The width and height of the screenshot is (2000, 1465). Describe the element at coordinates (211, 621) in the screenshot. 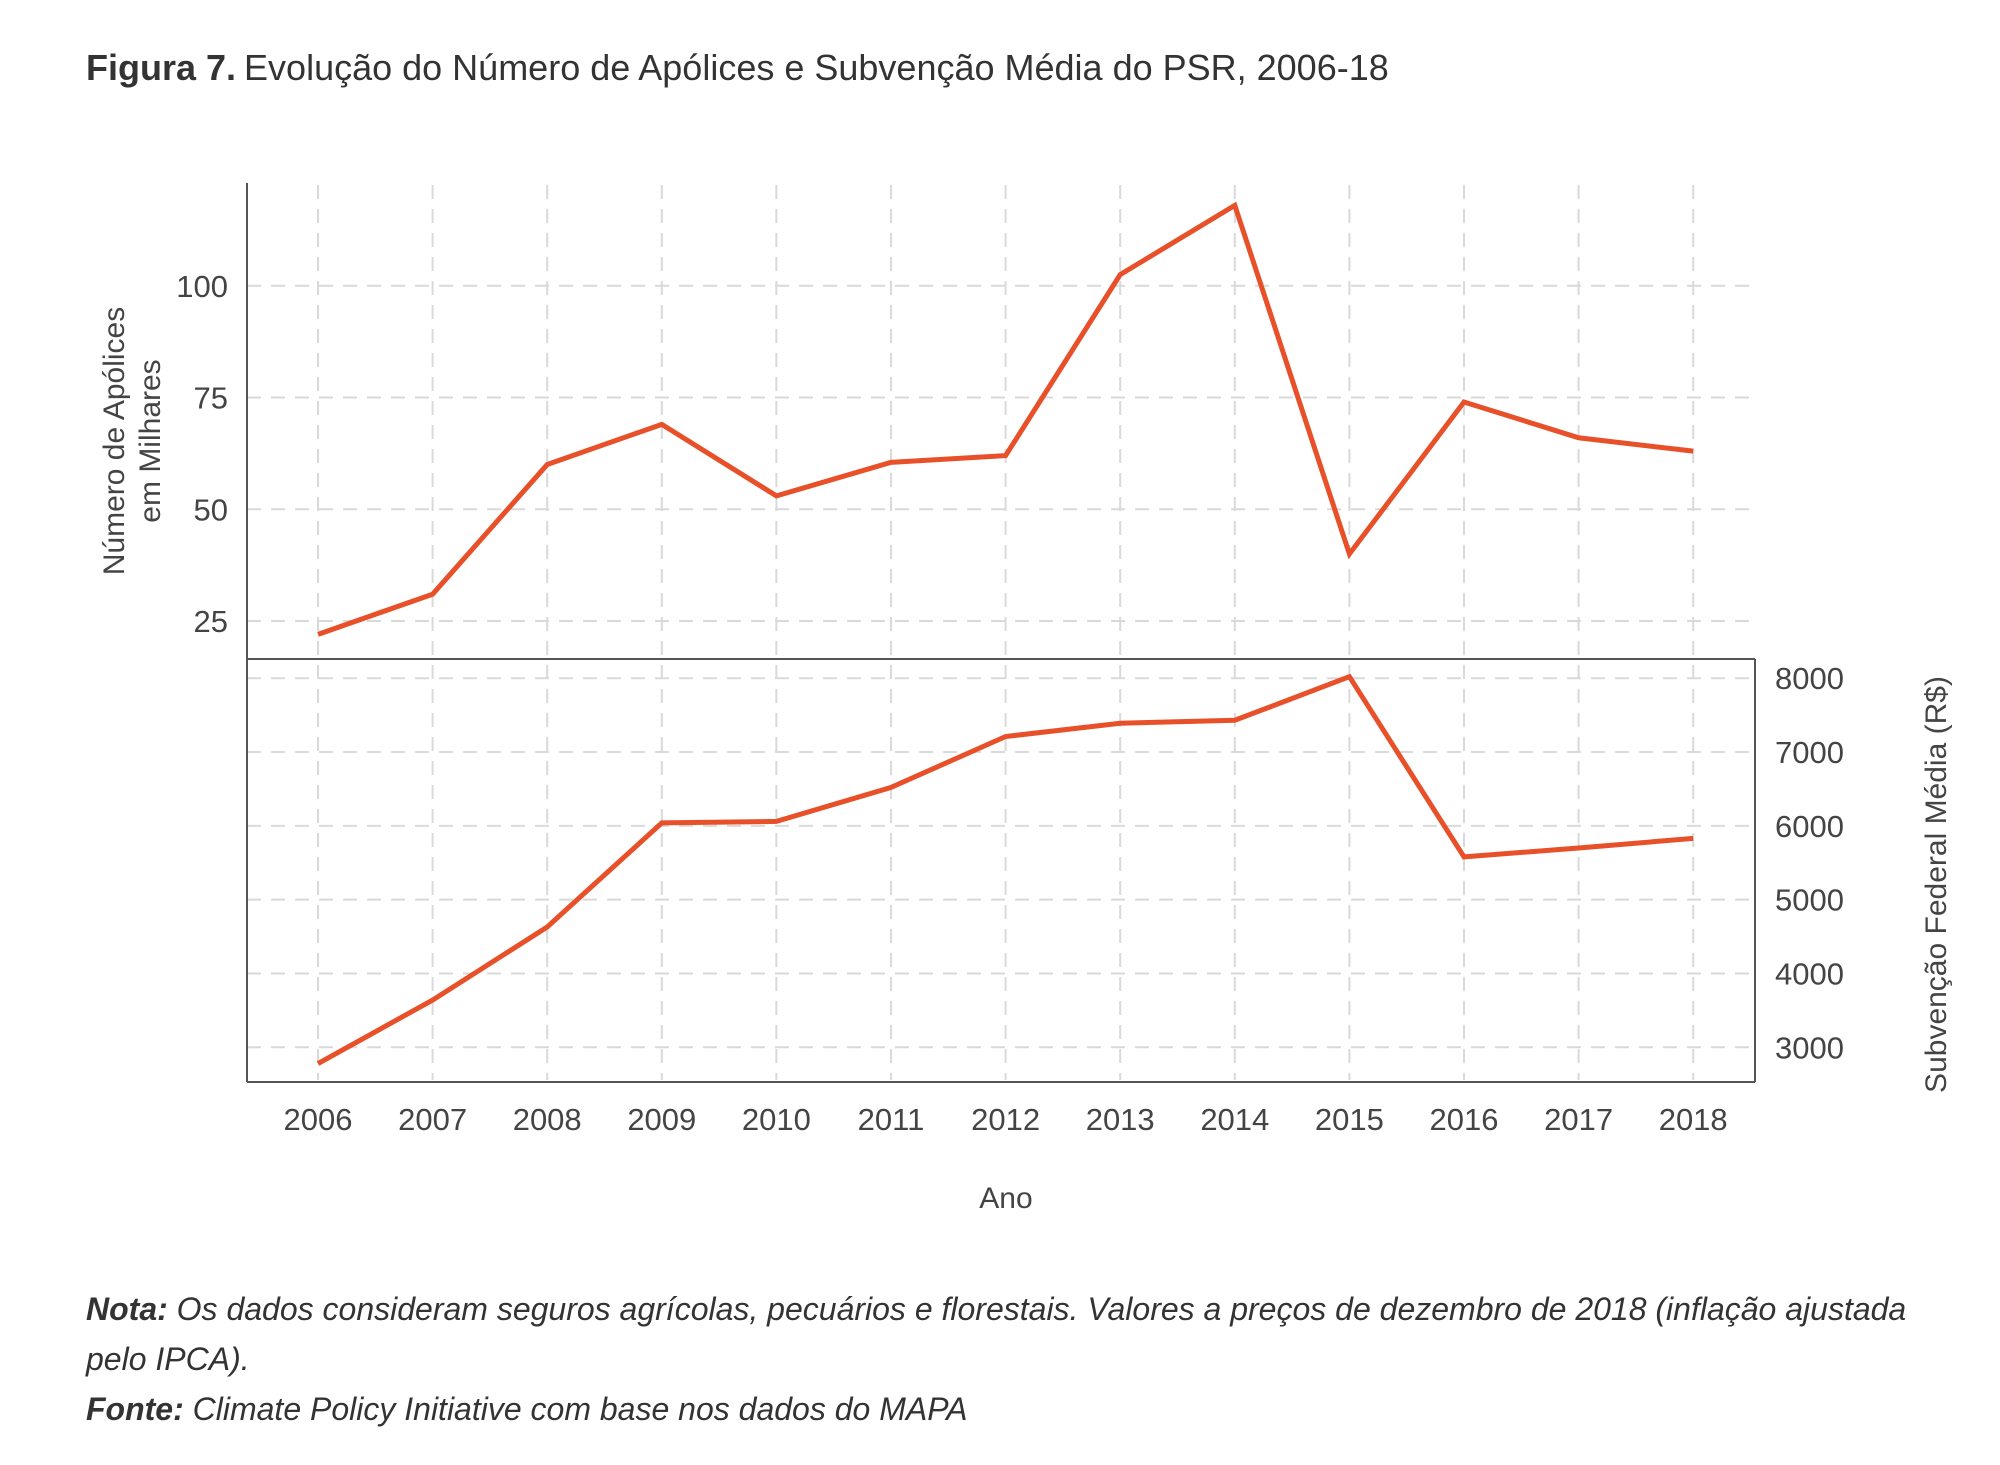

I see `top-panel-y-tick-label: 25` at that location.